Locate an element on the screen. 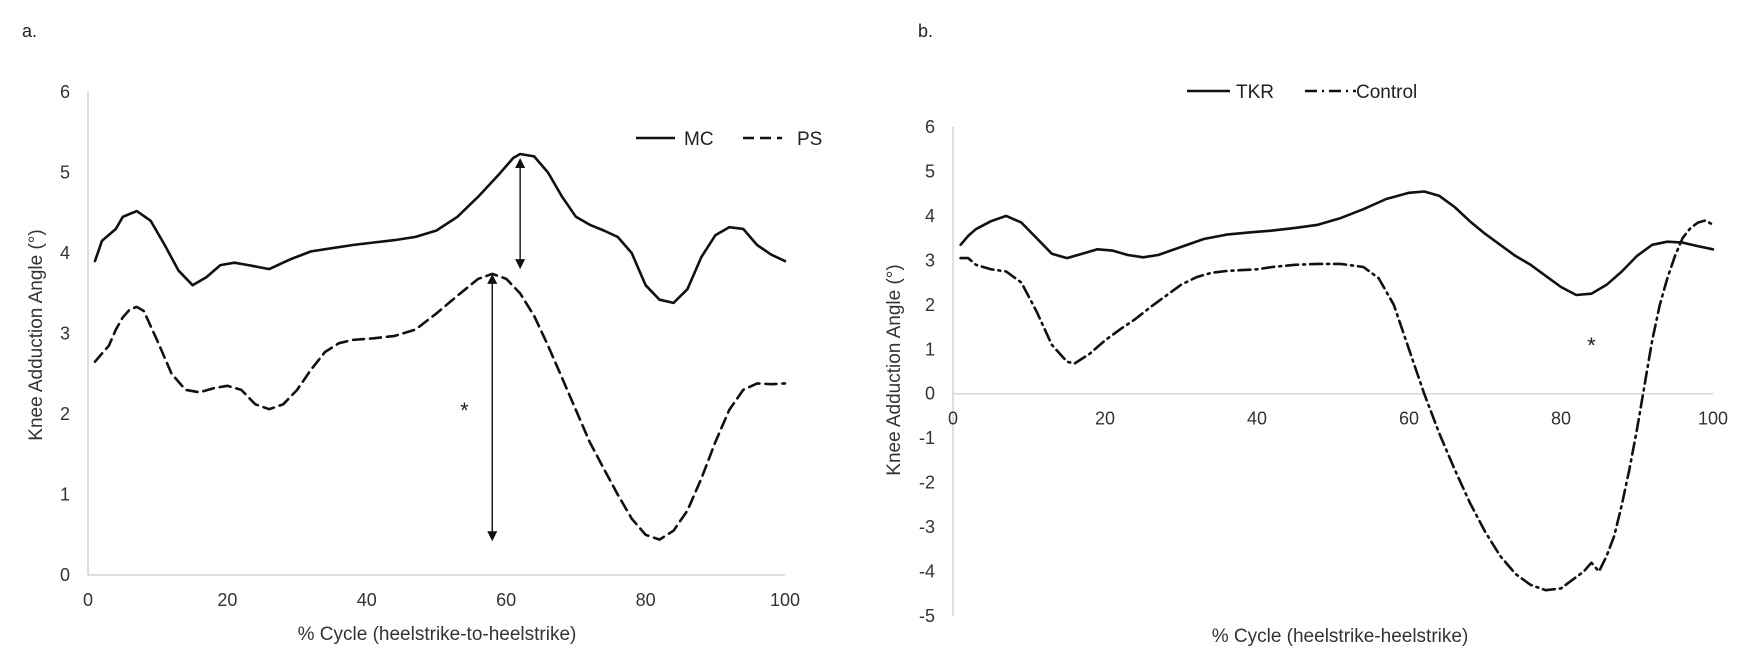  series-line-tkr is located at coordinates (1337, 243).